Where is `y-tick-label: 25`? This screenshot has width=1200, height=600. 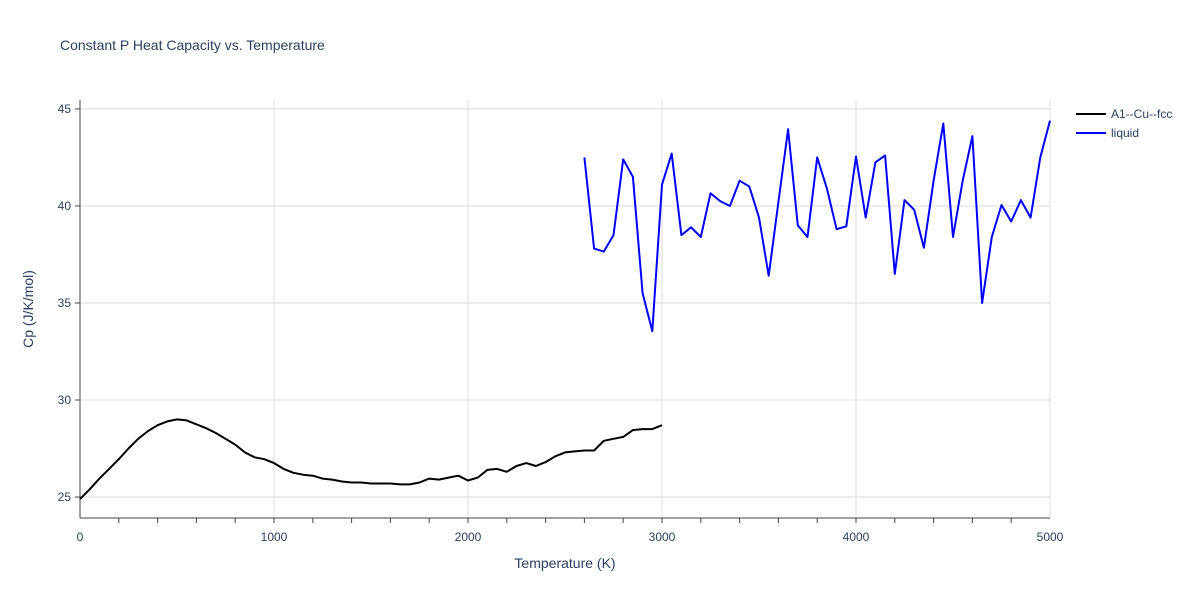
y-tick-label: 25 is located at coordinates (65, 497).